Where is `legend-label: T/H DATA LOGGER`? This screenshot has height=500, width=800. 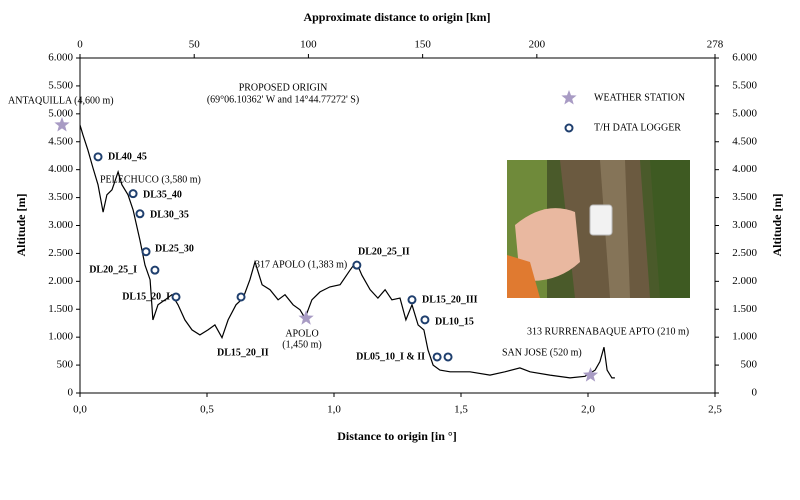
legend-label: T/H DATA LOGGER is located at coordinates (637, 127).